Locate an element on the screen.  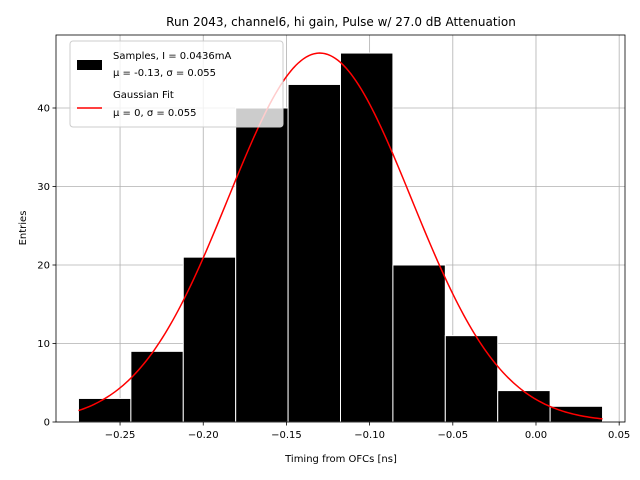
y-tick-label: 0 is located at coordinates (47, 423).